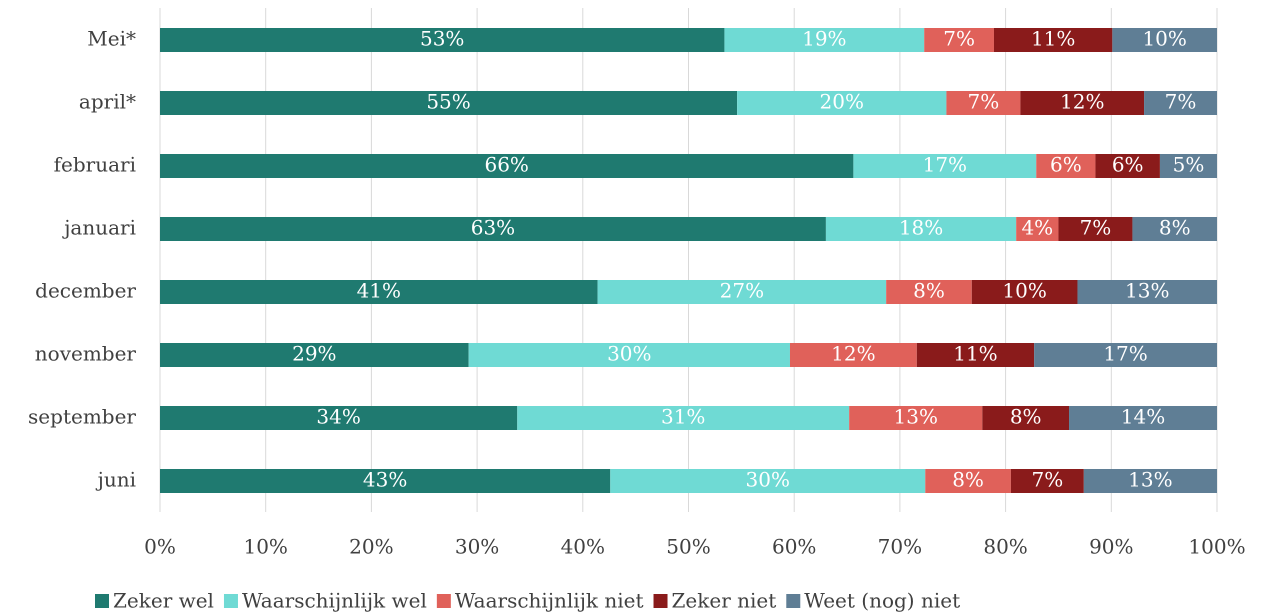 The height and width of the screenshot is (616, 1266). What do you see at coordinates (477, 547) in the screenshot?
I see `x-tick-label: 30%` at bounding box center [477, 547].